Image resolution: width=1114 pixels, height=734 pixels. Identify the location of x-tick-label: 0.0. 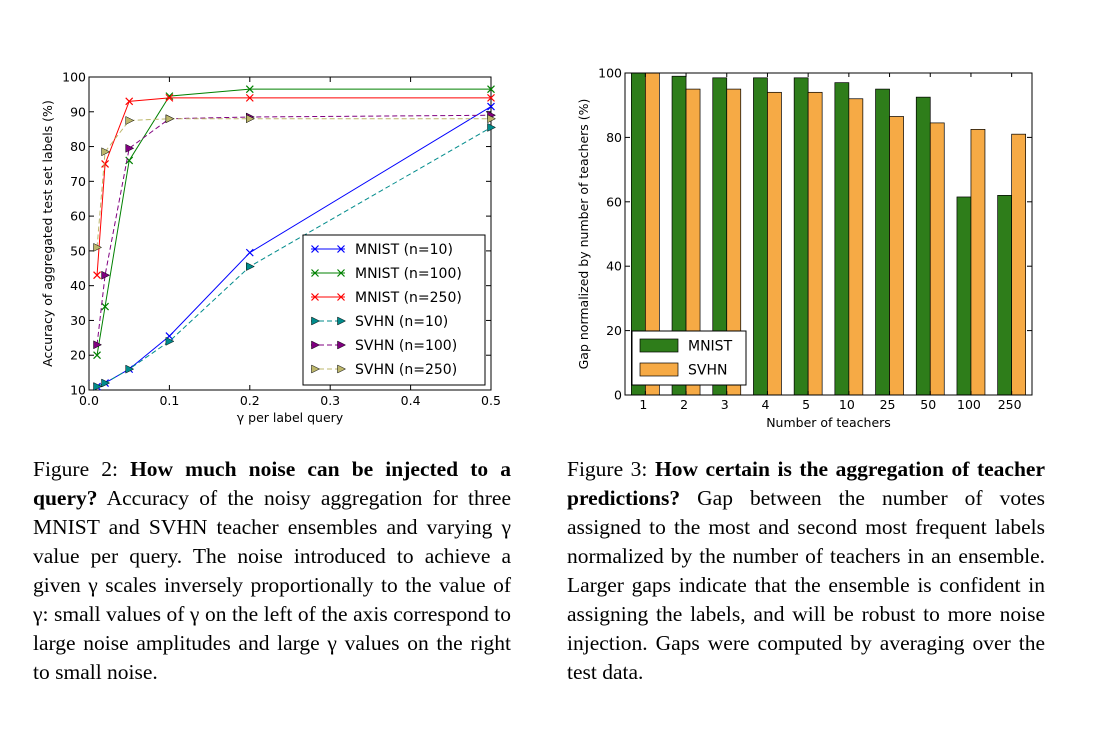
(89, 400).